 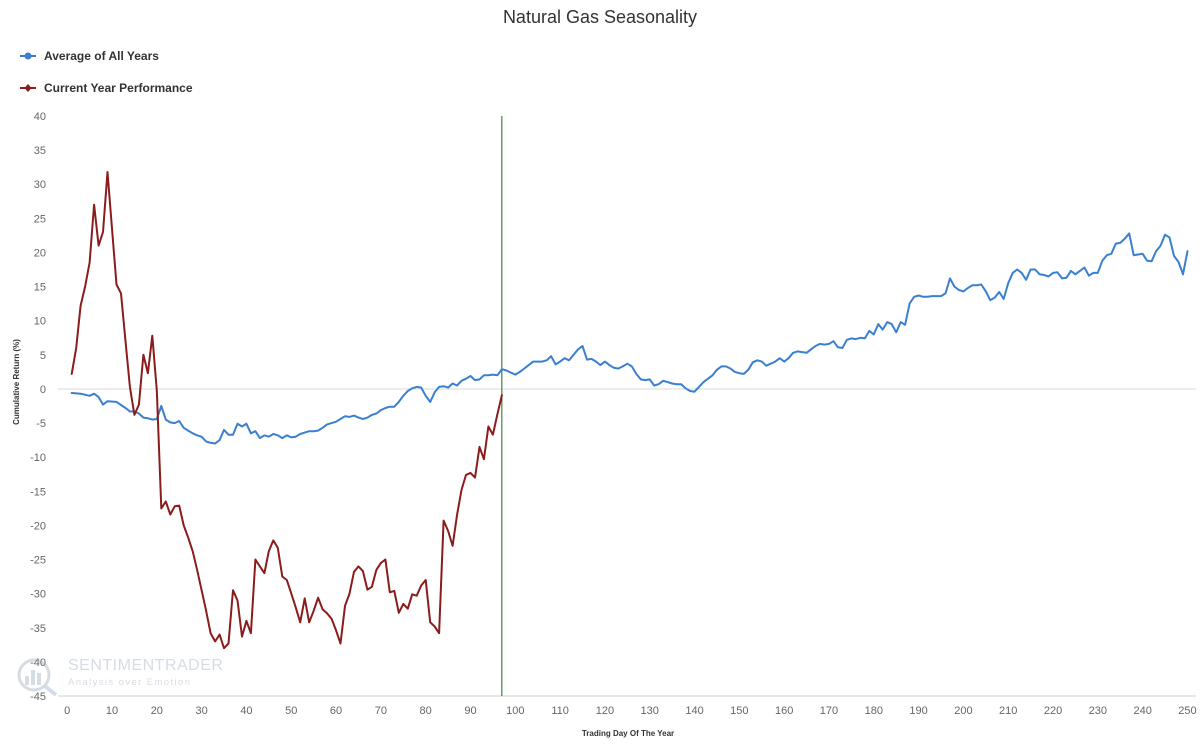 What do you see at coordinates (38, 595) in the screenshot?
I see `y-tick-label: -30` at bounding box center [38, 595].